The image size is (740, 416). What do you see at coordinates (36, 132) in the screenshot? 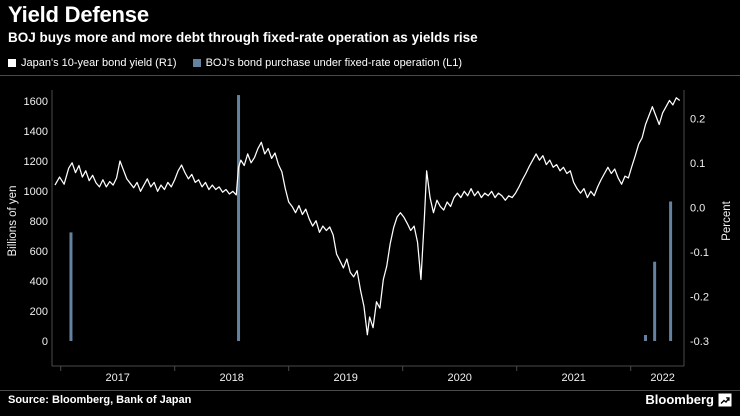
I see `left-axis-tick-label: 1400` at bounding box center [36, 132].